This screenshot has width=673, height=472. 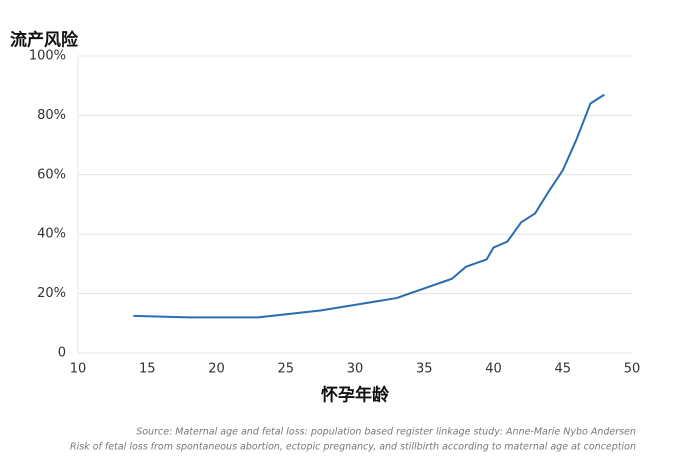 What do you see at coordinates (47, 56) in the screenshot?
I see `y-tick-label: 100%` at bounding box center [47, 56].